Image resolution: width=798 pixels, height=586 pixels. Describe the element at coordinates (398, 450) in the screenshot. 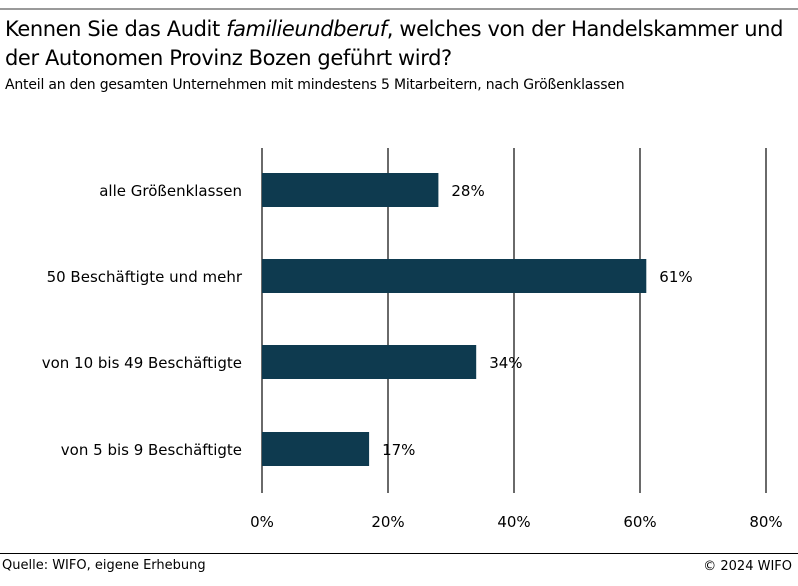

I see `value-label-4: 17%` at that location.